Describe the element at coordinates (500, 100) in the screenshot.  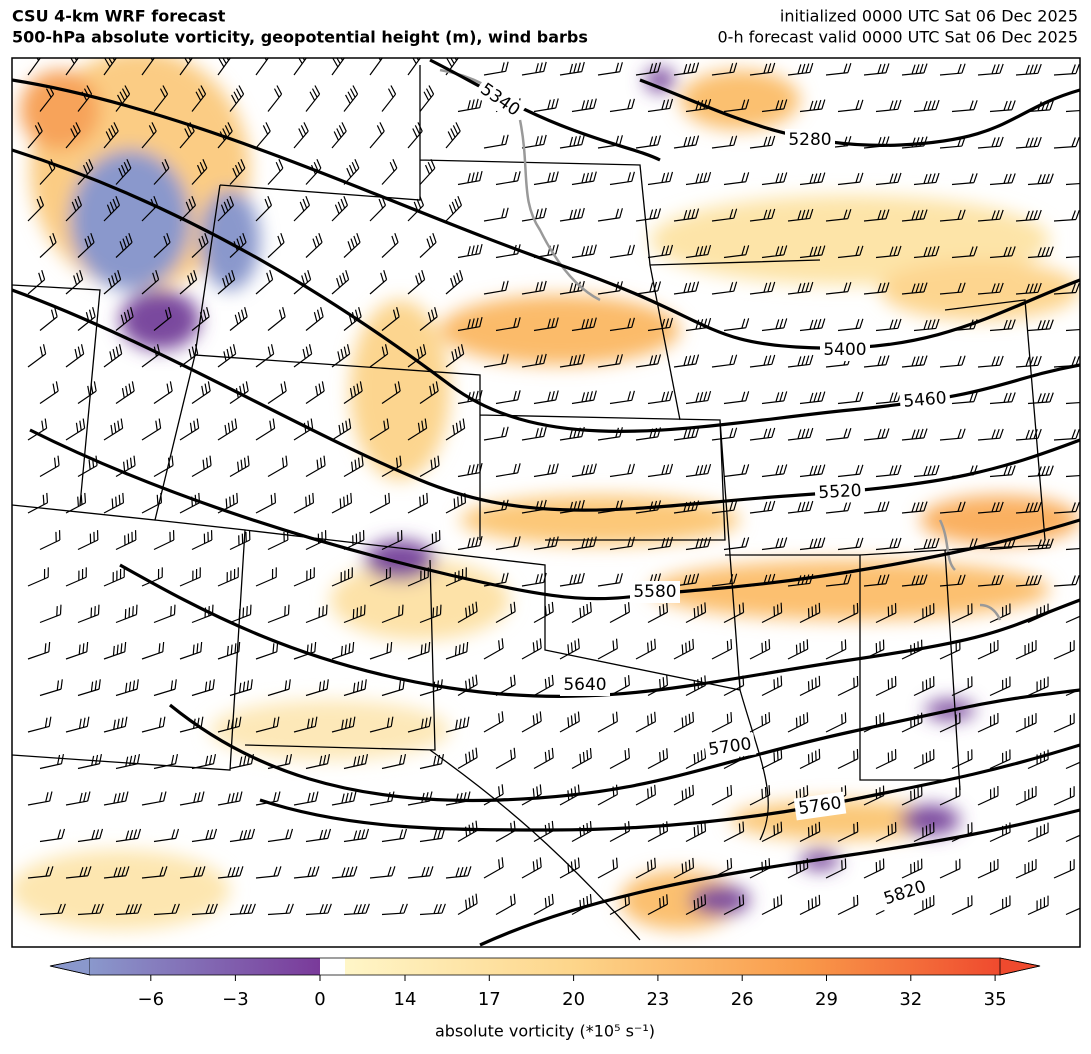
I see `contour-label-bg` at that location.